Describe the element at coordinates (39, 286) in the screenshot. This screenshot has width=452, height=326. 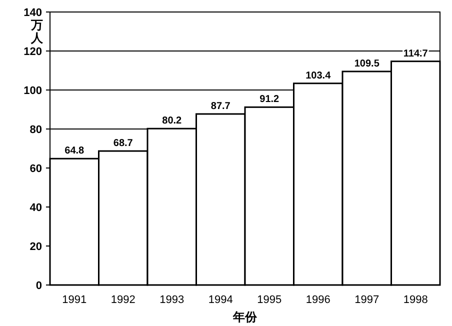
I see `y-tick-label: 0` at that location.